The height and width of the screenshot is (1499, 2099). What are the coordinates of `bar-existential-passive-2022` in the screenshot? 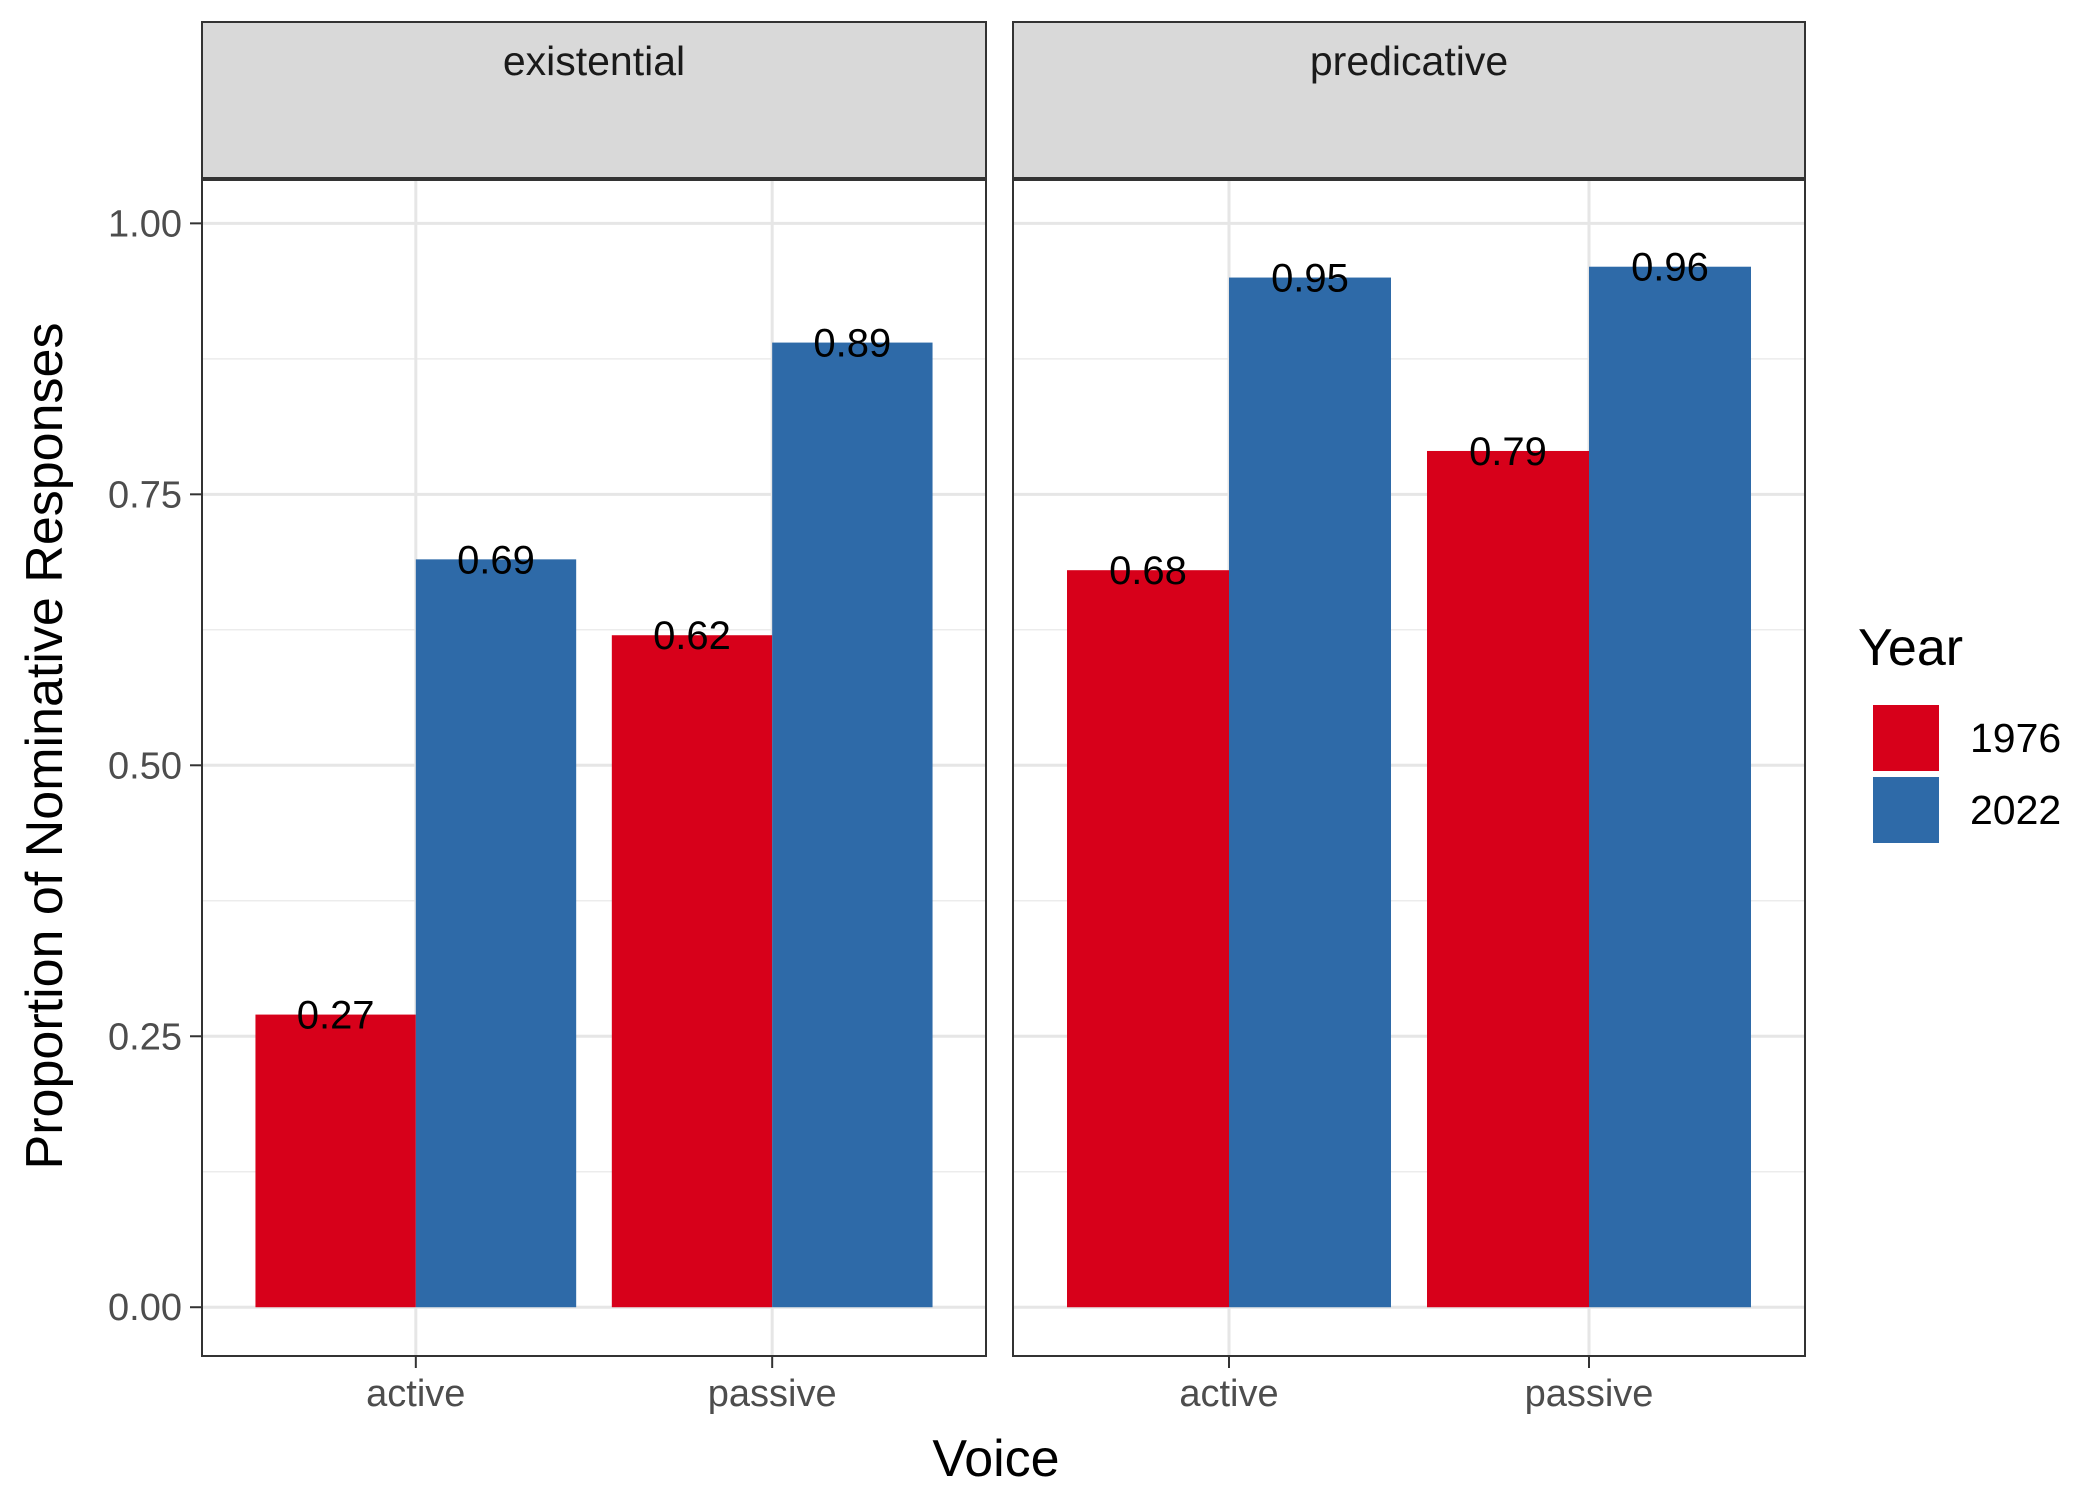 It's located at (852, 825).